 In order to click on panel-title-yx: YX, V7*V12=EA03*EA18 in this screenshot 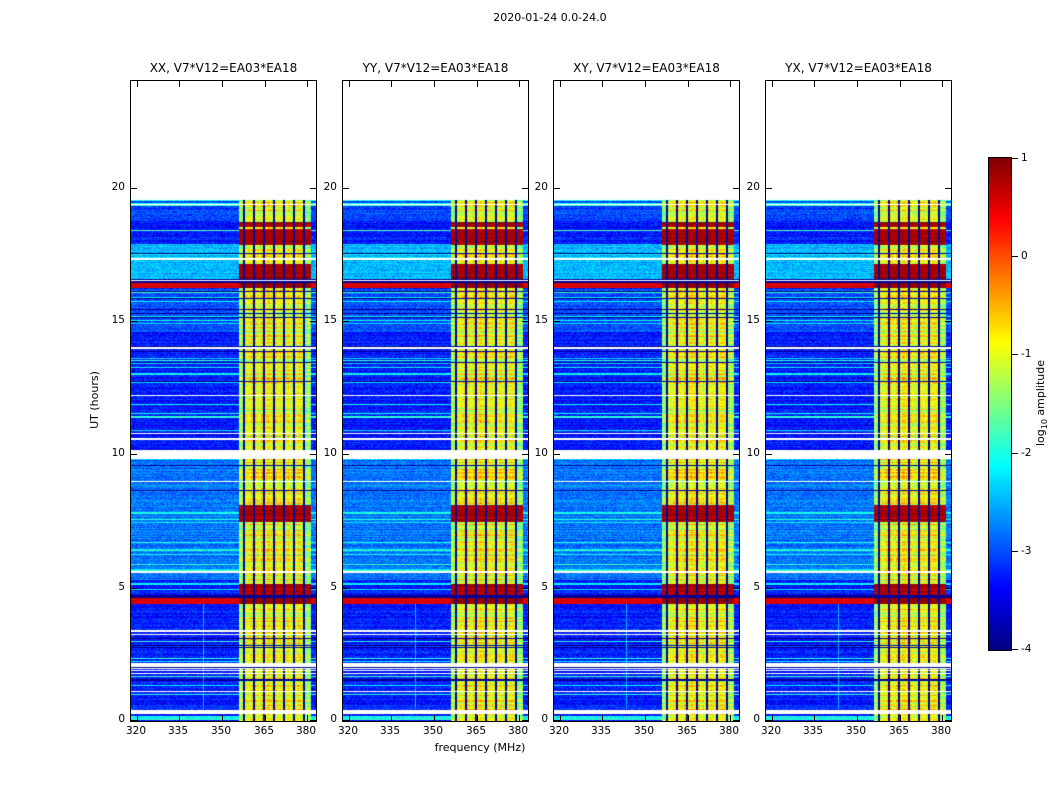, I will do `click(858, 68)`.